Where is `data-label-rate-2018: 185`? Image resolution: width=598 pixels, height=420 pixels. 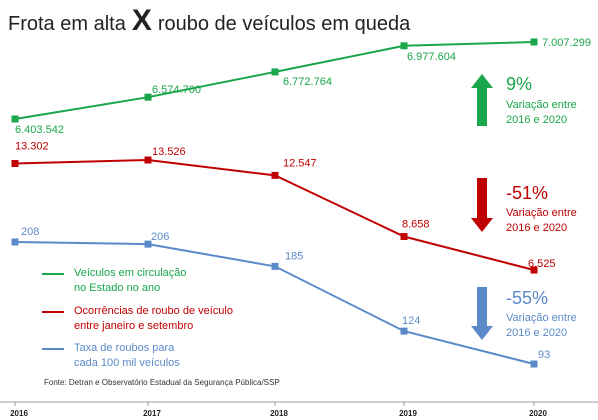 data-label-rate-2018: 185 is located at coordinates (294, 256).